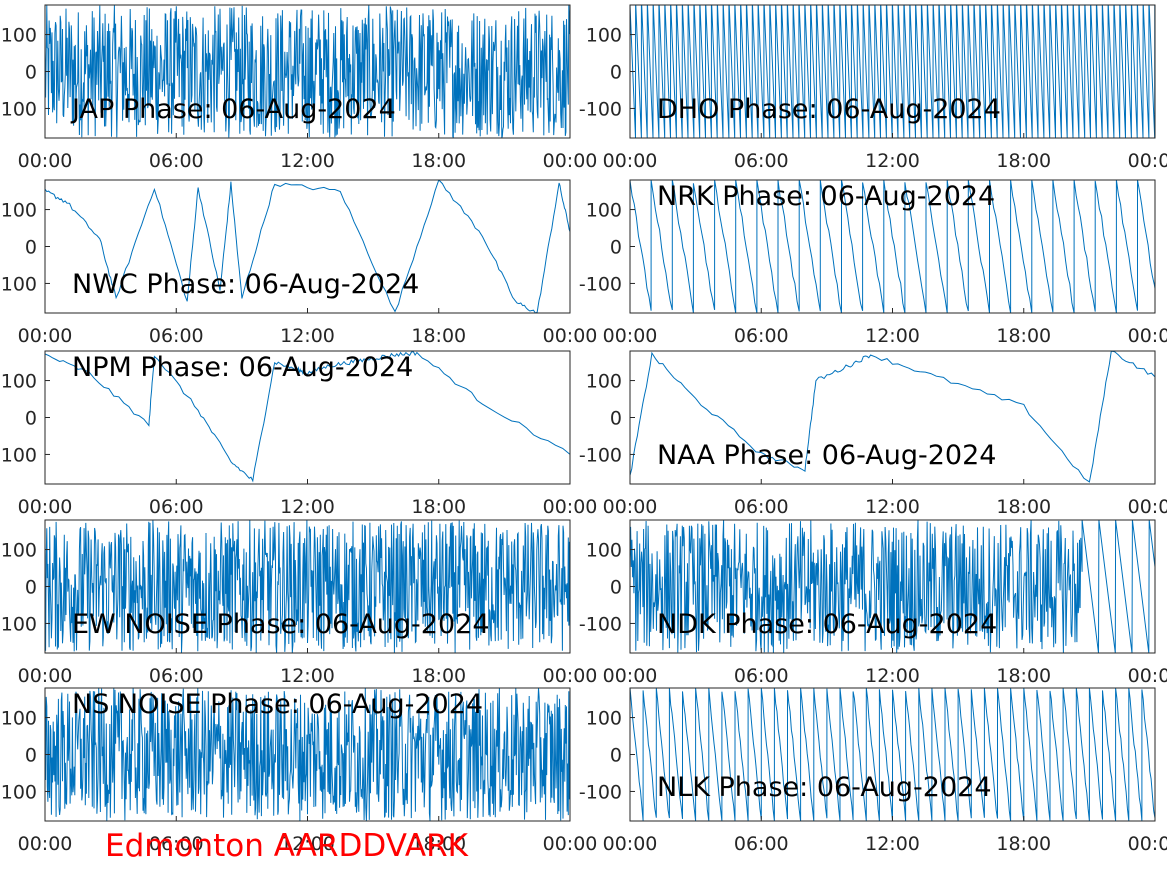 The image size is (1167, 875). What do you see at coordinates (277, 704) in the screenshot?
I see `panel-title: NS NOISE Phase: 06-Aug-2024` at bounding box center [277, 704].